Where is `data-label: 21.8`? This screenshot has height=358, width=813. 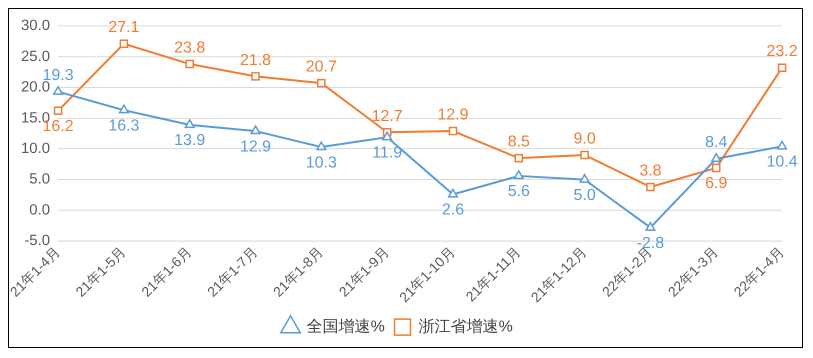 data-label: 21.8 is located at coordinates (256, 60).